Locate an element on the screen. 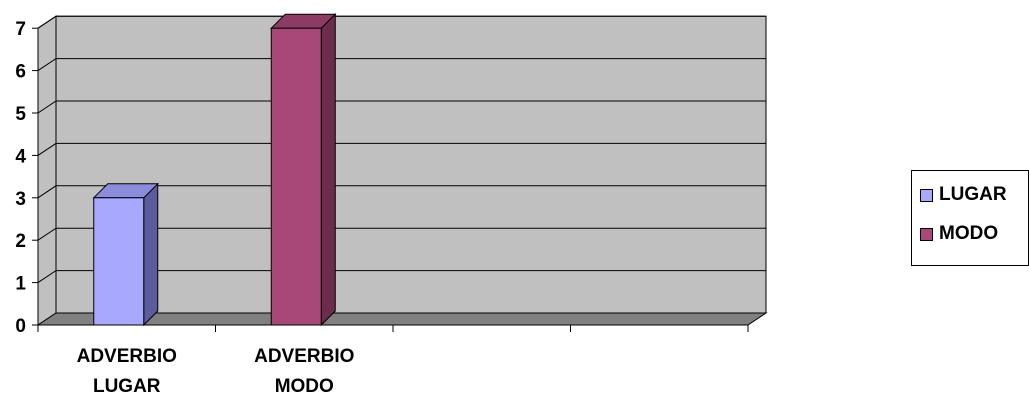 The image size is (1029, 395). legend-label-modo: MODO is located at coordinates (969, 233).